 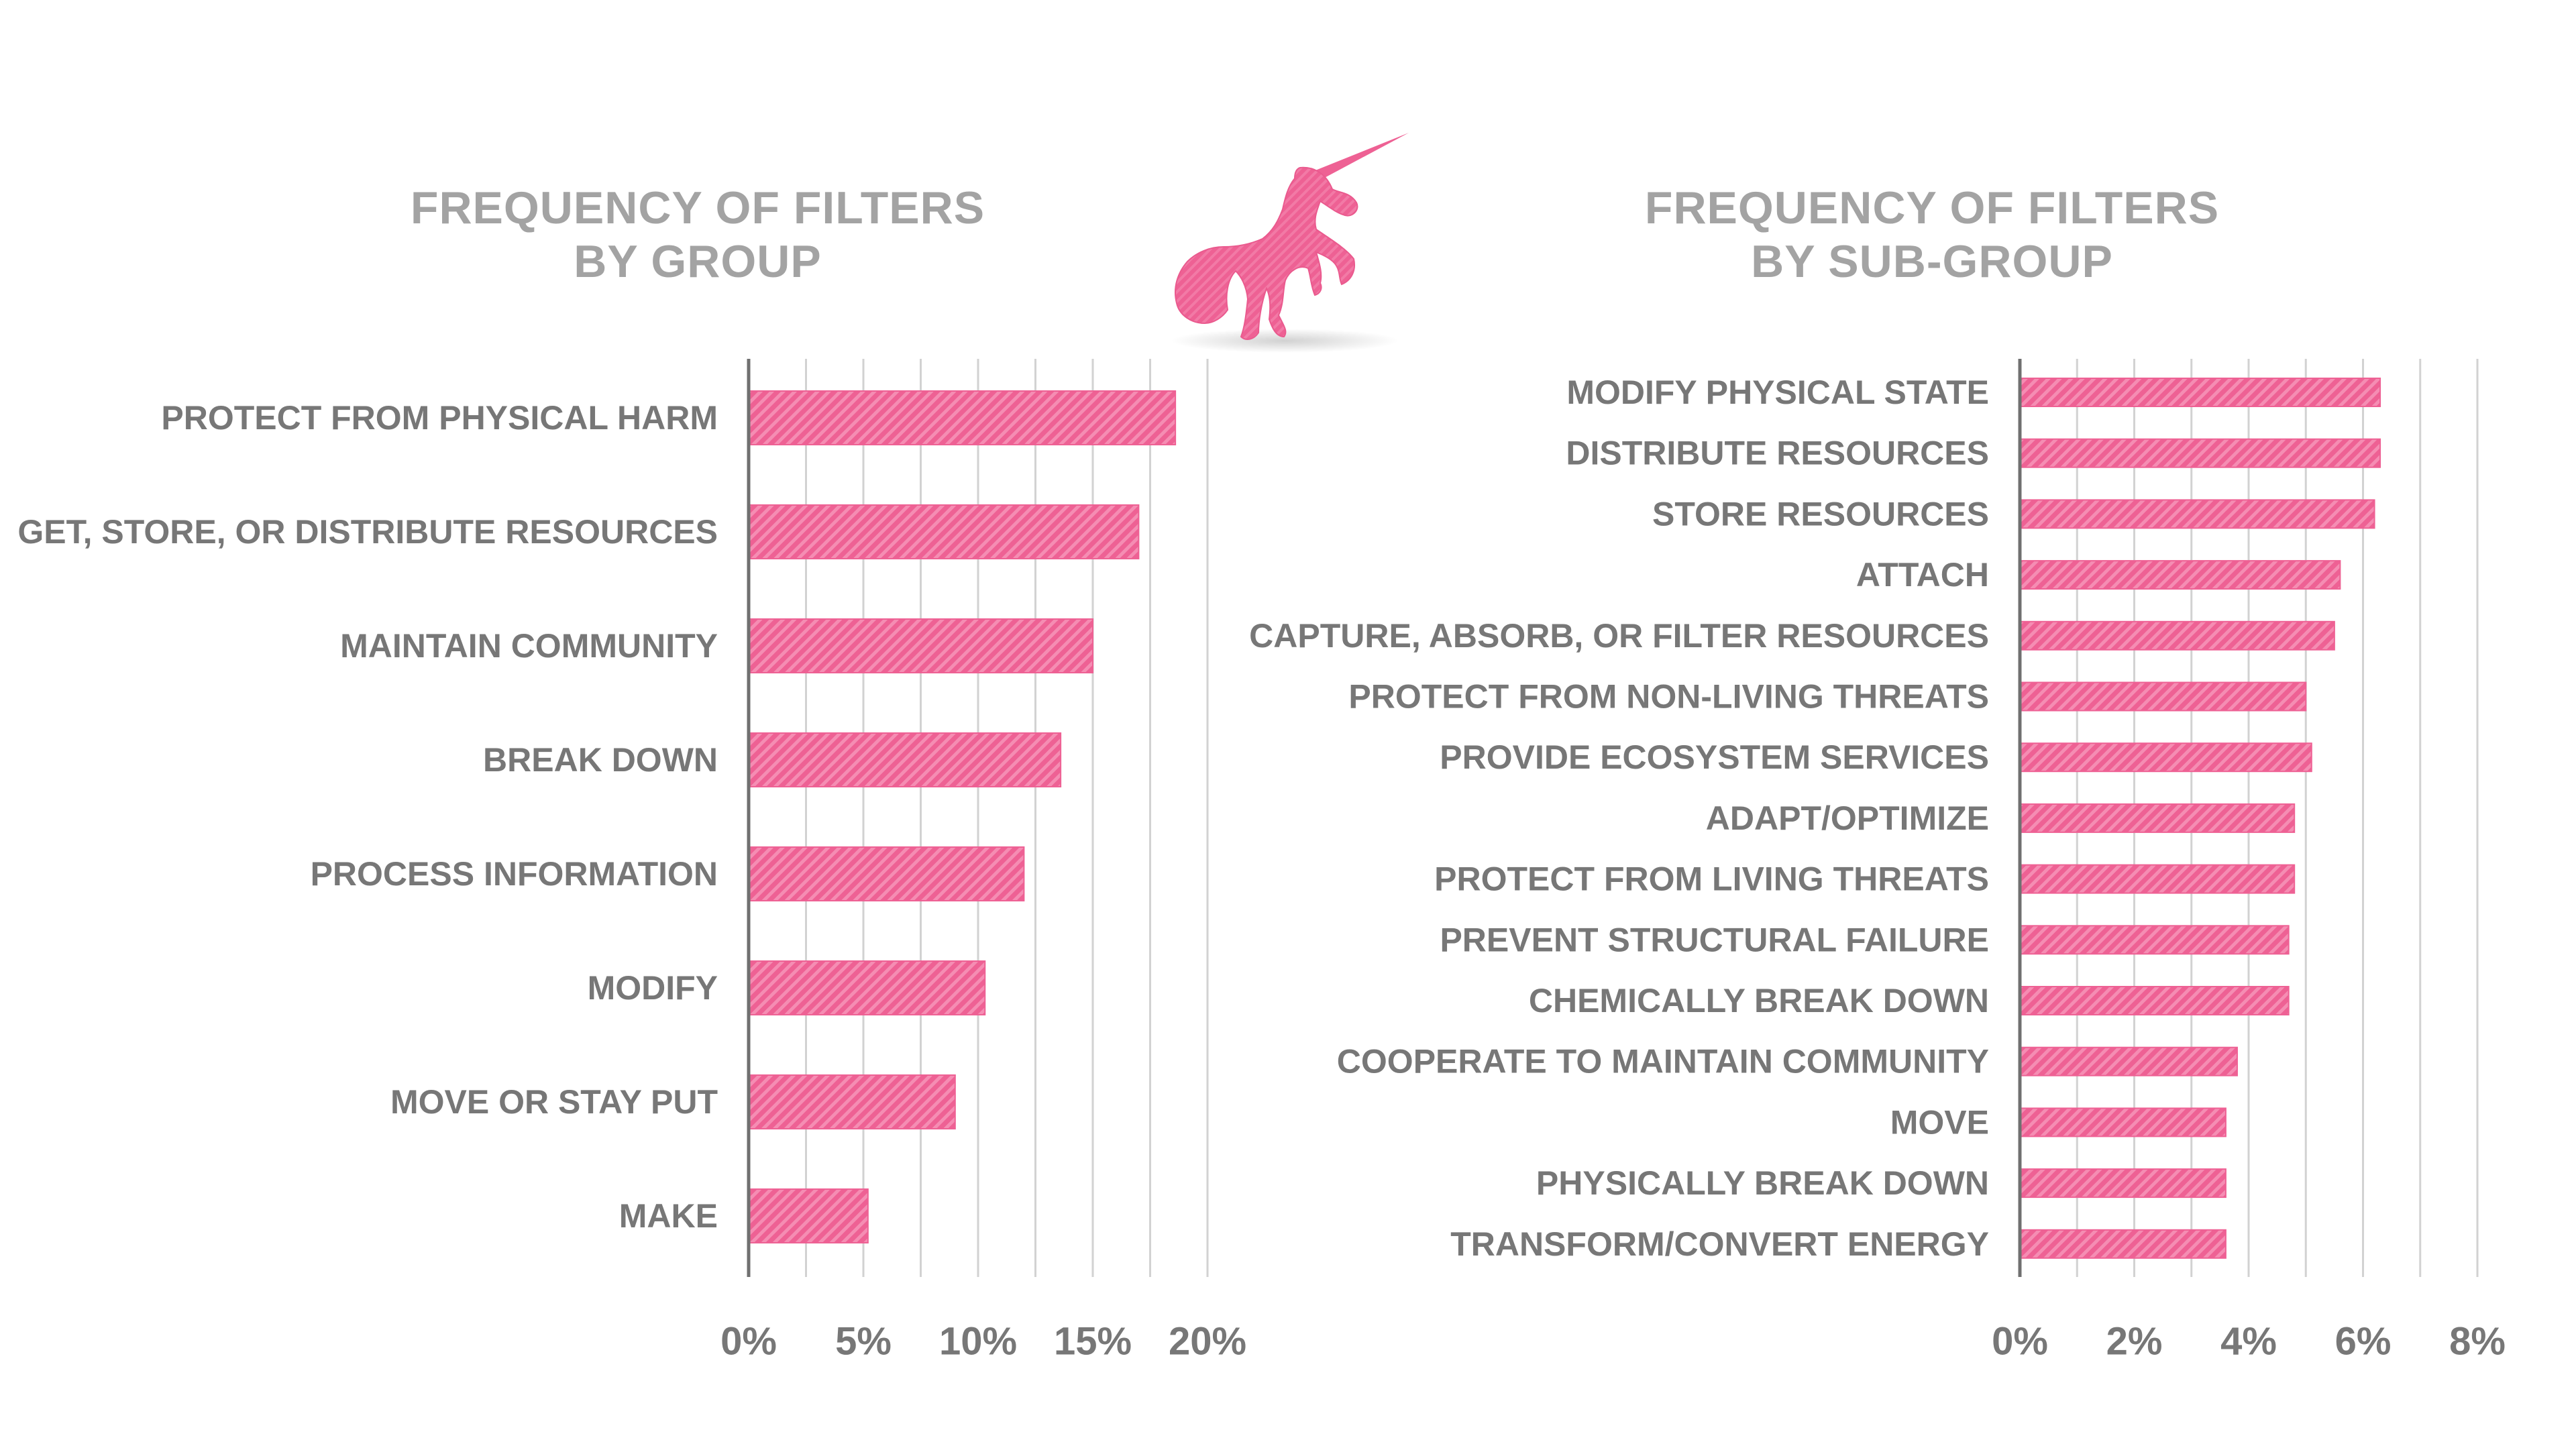 What do you see at coordinates (1762, 1183) in the screenshot?
I see `category-label: PHYSICALLY BREAK DOWN` at bounding box center [1762, 1183].